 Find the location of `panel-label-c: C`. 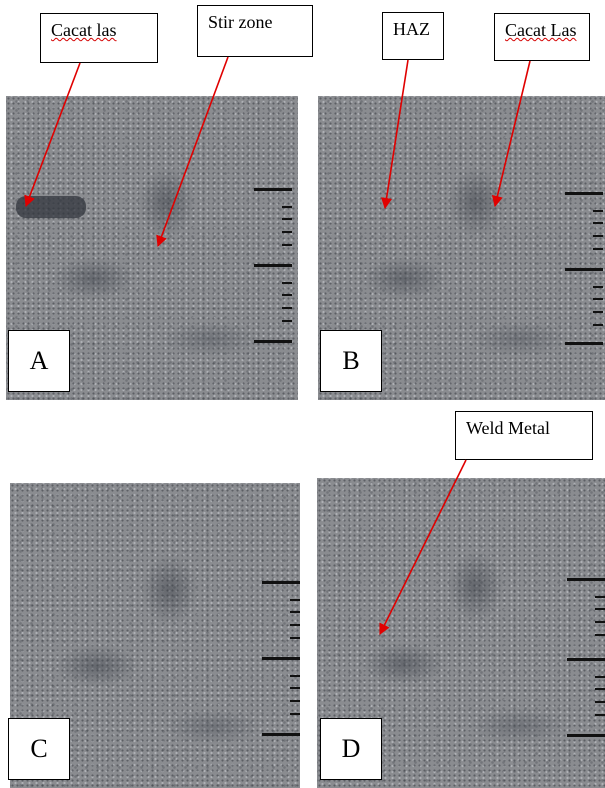

panel-label-c: C is located at coordinates (39, 749).